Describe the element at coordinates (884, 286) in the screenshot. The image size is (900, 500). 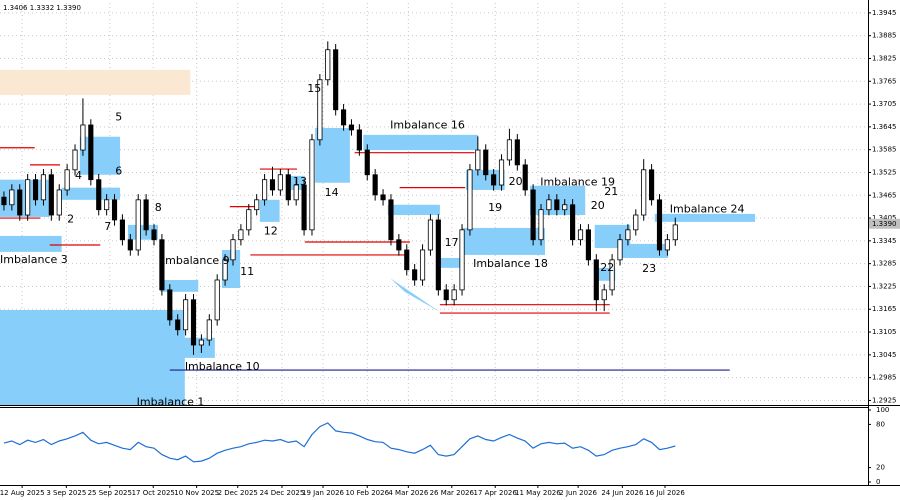
I see `y-tick-label: 1.3225` at that location.